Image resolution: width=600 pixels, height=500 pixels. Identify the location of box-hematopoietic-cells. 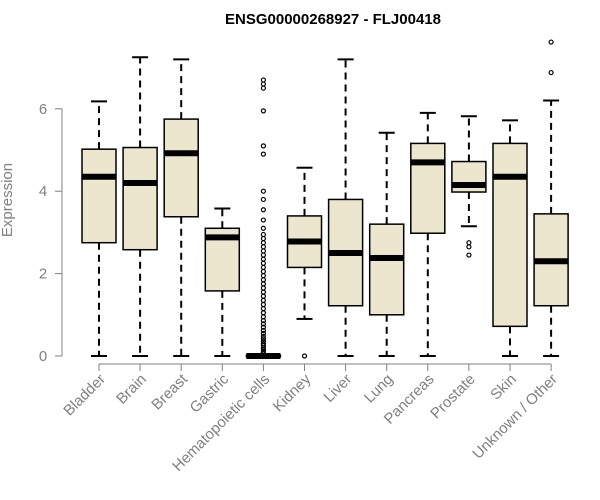
(263, 218).